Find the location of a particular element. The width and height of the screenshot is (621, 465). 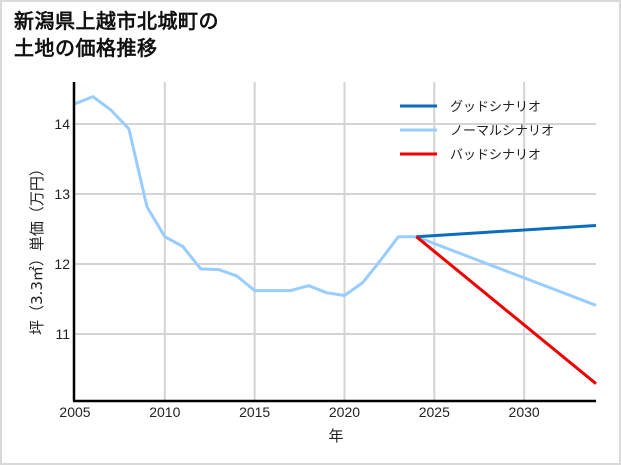

x-tick-label: 2020 is located at coordinates (344, 412).